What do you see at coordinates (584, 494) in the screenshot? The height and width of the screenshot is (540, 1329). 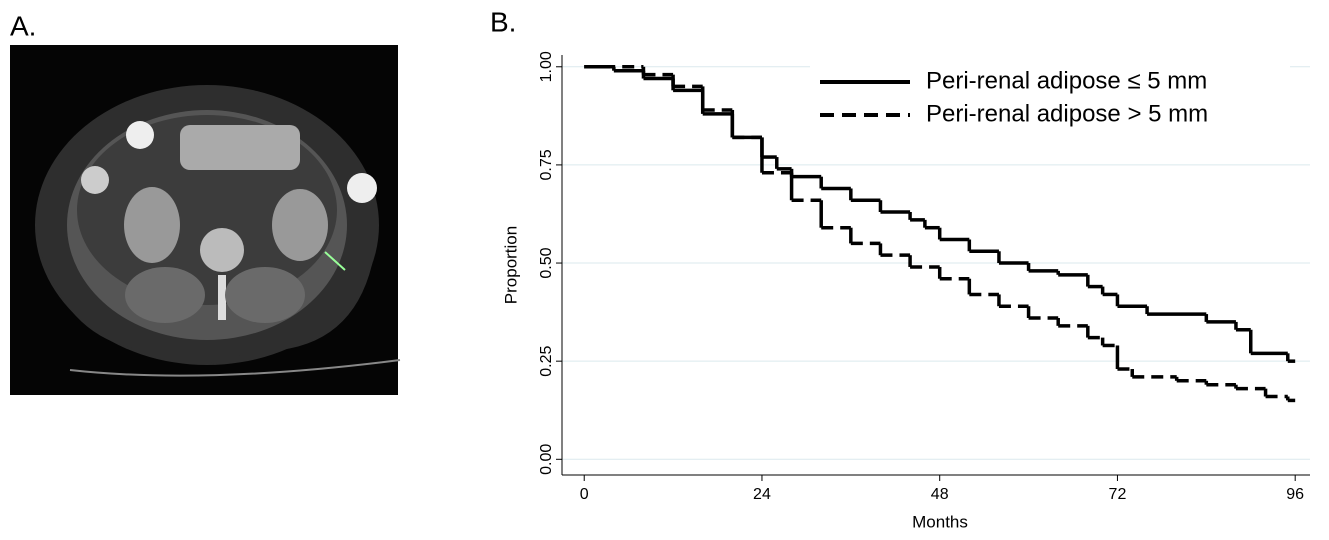 I see `x-tick-label: 0` at bounding box center [584, 494].